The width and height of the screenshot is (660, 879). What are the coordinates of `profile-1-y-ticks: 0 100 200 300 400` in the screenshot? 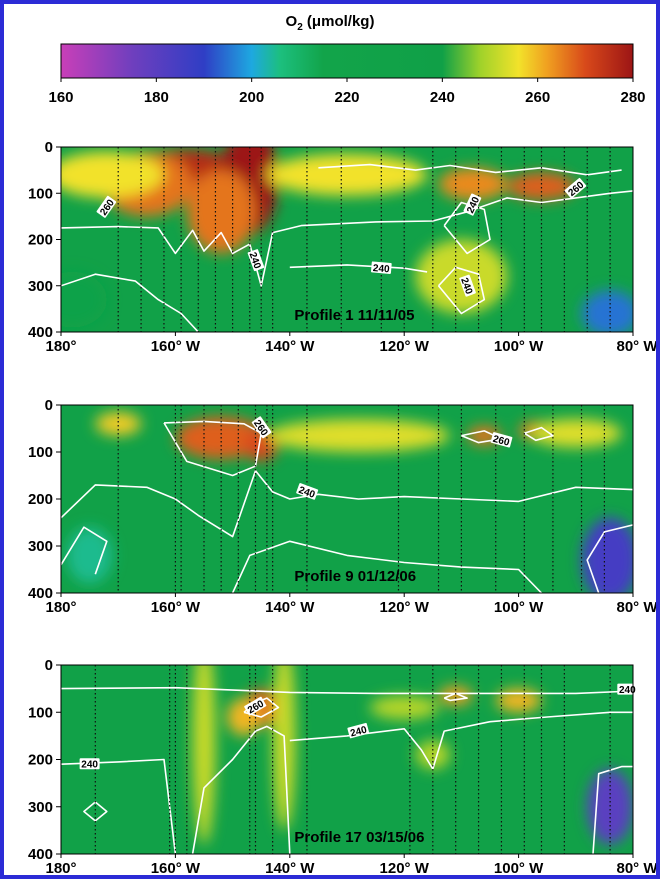 It's located at (44, 240).